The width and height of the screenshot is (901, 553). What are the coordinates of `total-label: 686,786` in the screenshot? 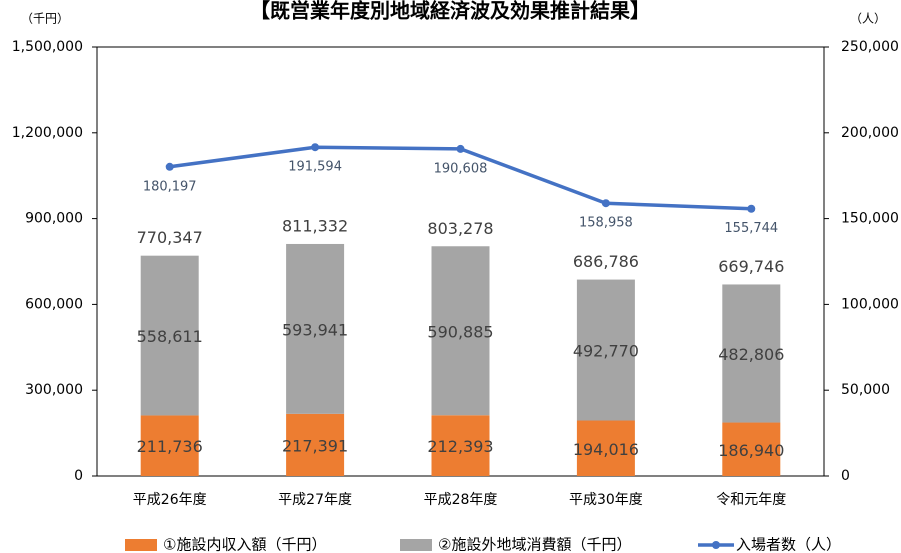 It's located at (606, 261).